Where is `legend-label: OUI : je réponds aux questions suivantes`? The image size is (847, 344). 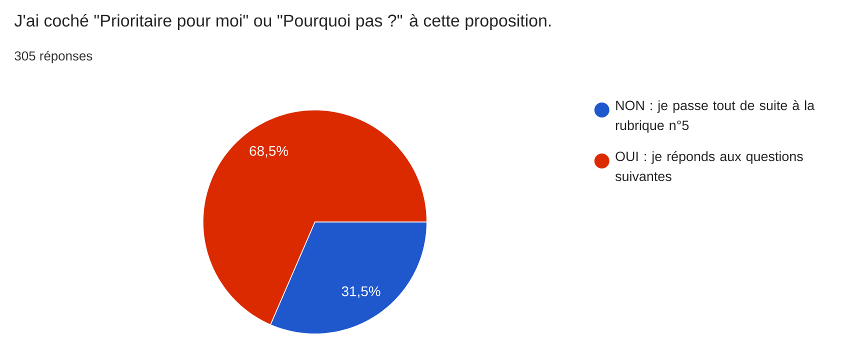
legend-label: OUI : je réponds aux questions suivantes is located at coordinates (709, 166).